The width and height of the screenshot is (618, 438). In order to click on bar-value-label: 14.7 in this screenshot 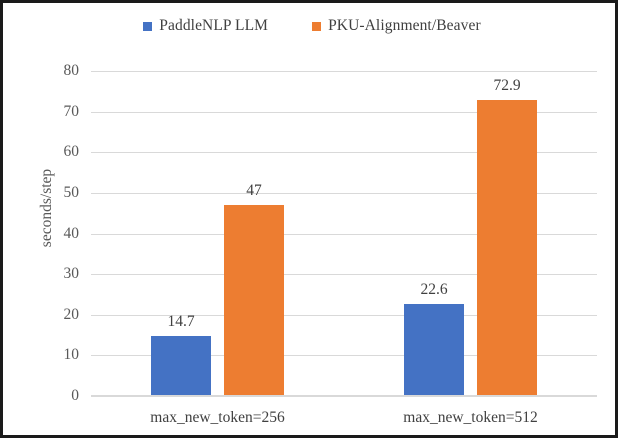, I will do `click(181, 322)`.